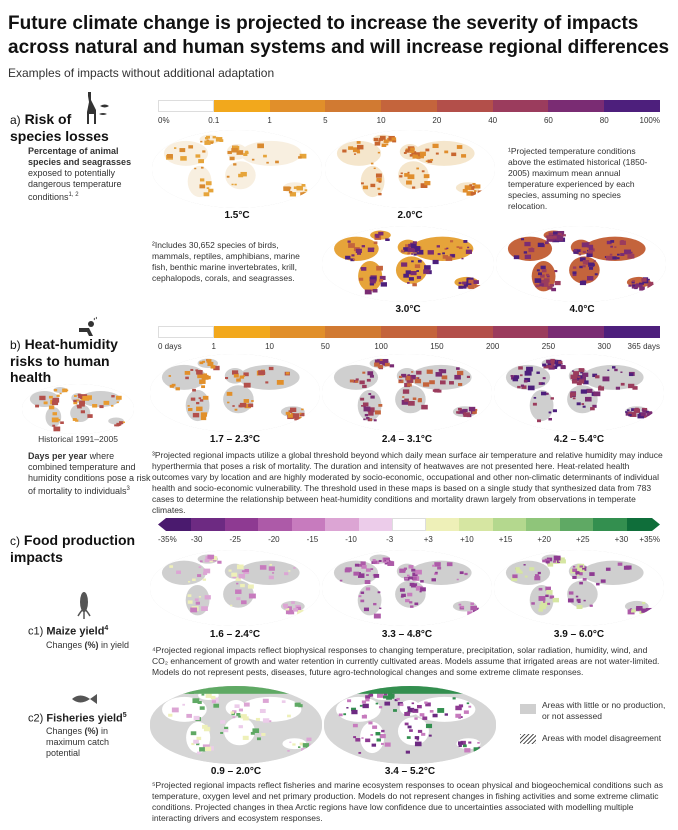 Image resolution: width=678 pixels, height=830 pixels. Describe the element at coordinates (84, 701) in the screenshot. I see `fish-icon` at that location.